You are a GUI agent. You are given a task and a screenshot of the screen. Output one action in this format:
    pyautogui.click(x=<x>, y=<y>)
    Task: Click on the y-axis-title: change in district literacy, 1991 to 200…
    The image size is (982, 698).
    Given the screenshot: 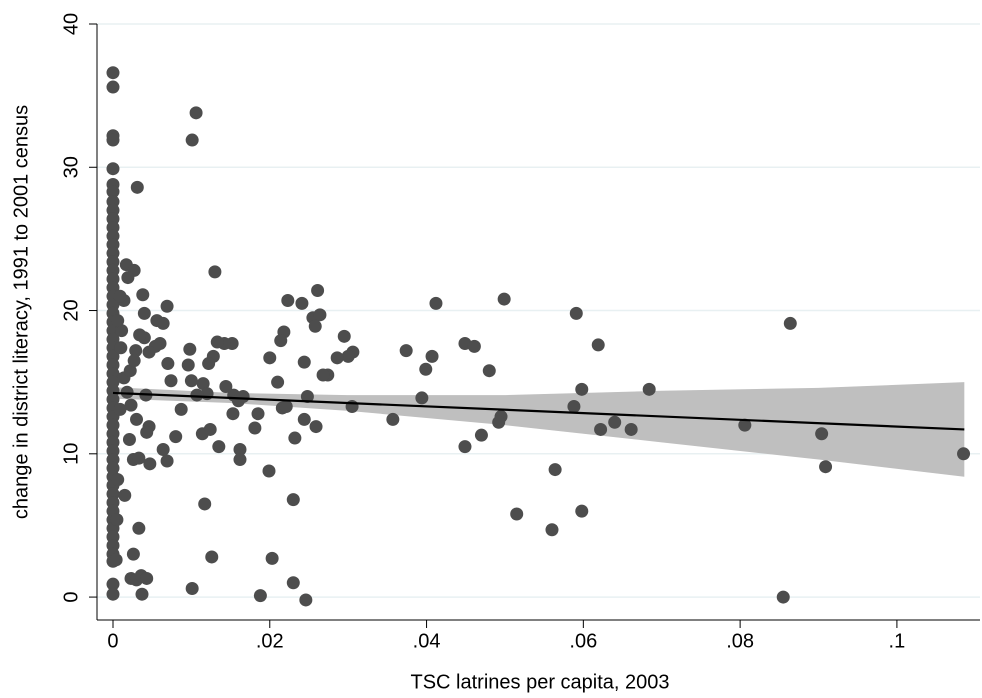 What is the action you would take?
    pyautogui.click(x=21, y=312)
    